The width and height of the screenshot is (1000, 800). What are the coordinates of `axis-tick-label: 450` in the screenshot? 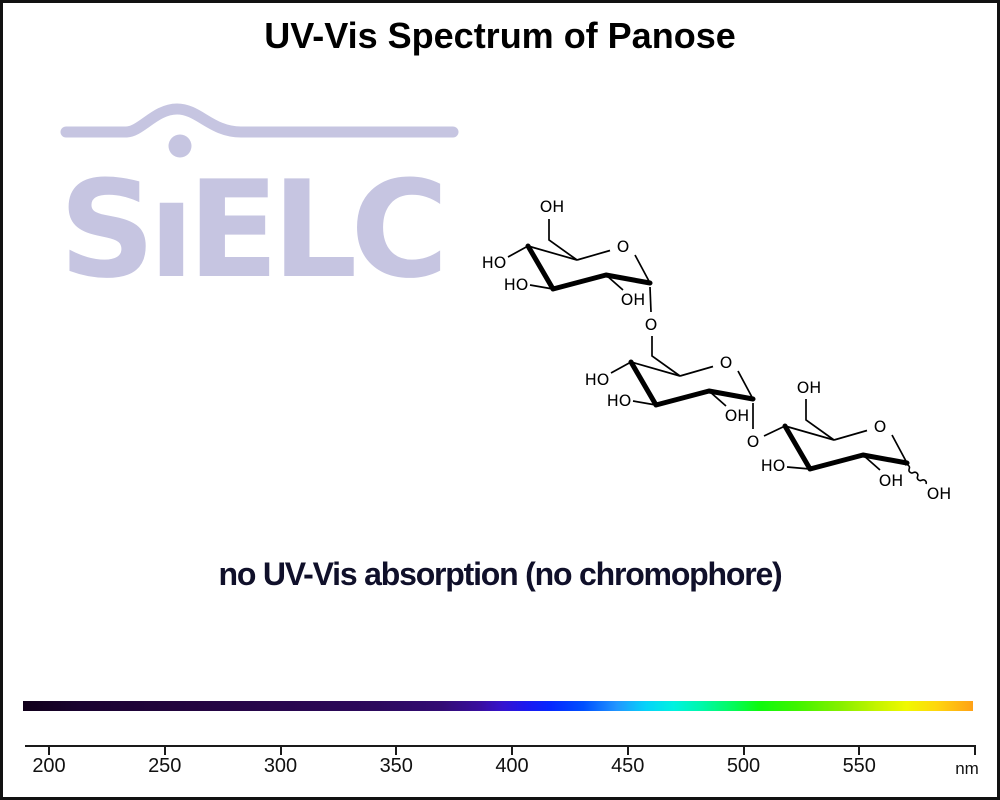 It's located at (628, 766).